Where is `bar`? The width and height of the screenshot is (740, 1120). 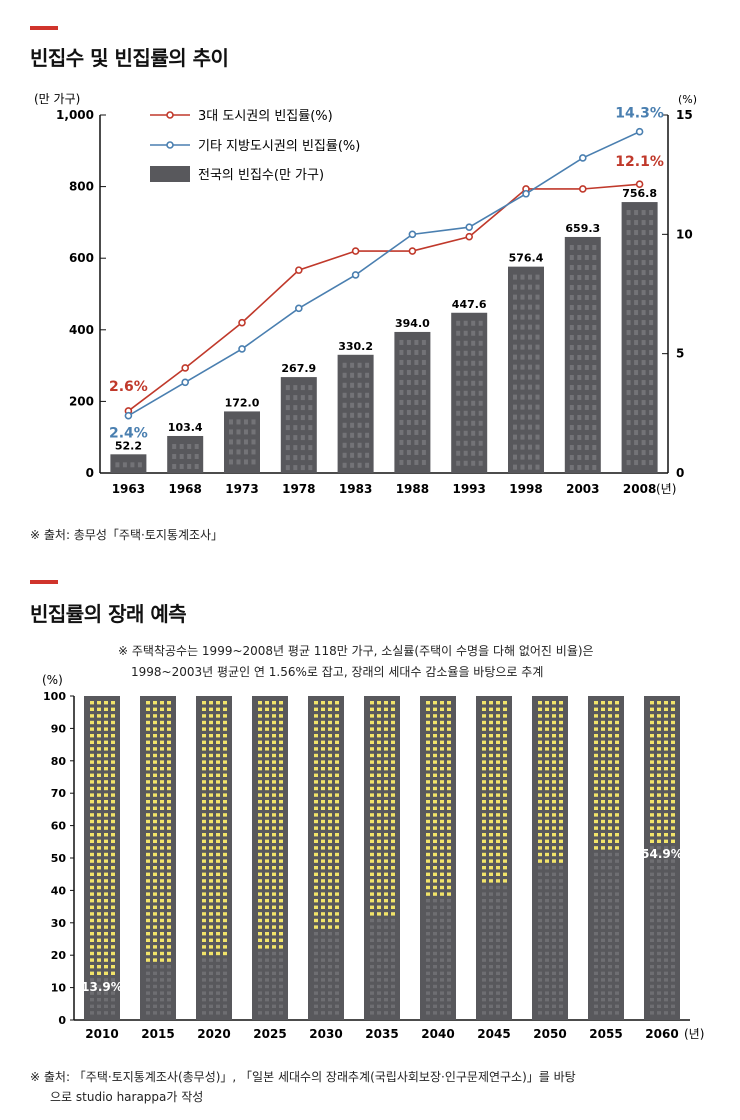
bar is located at coordinates (242, 442).